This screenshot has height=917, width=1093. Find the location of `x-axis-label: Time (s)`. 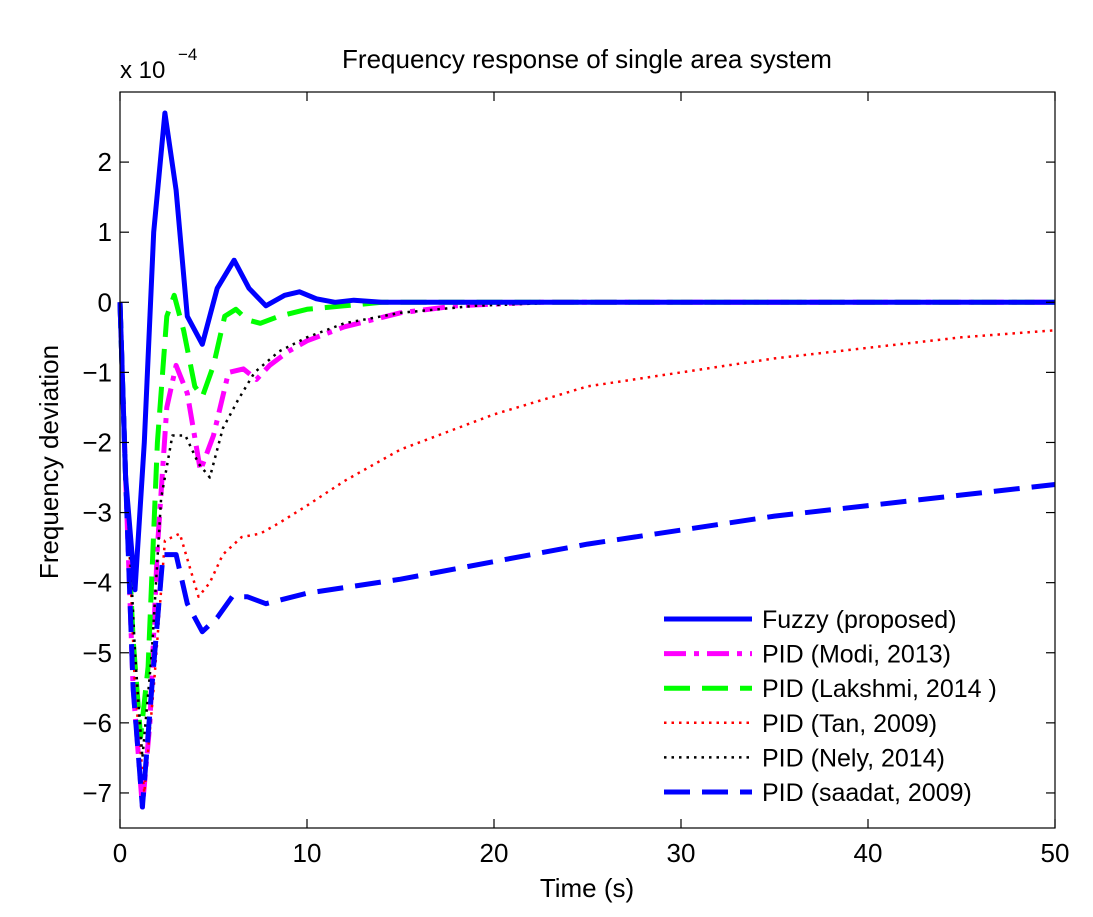

x-axis-label: Time (s) is located at coordinates (587, 888).